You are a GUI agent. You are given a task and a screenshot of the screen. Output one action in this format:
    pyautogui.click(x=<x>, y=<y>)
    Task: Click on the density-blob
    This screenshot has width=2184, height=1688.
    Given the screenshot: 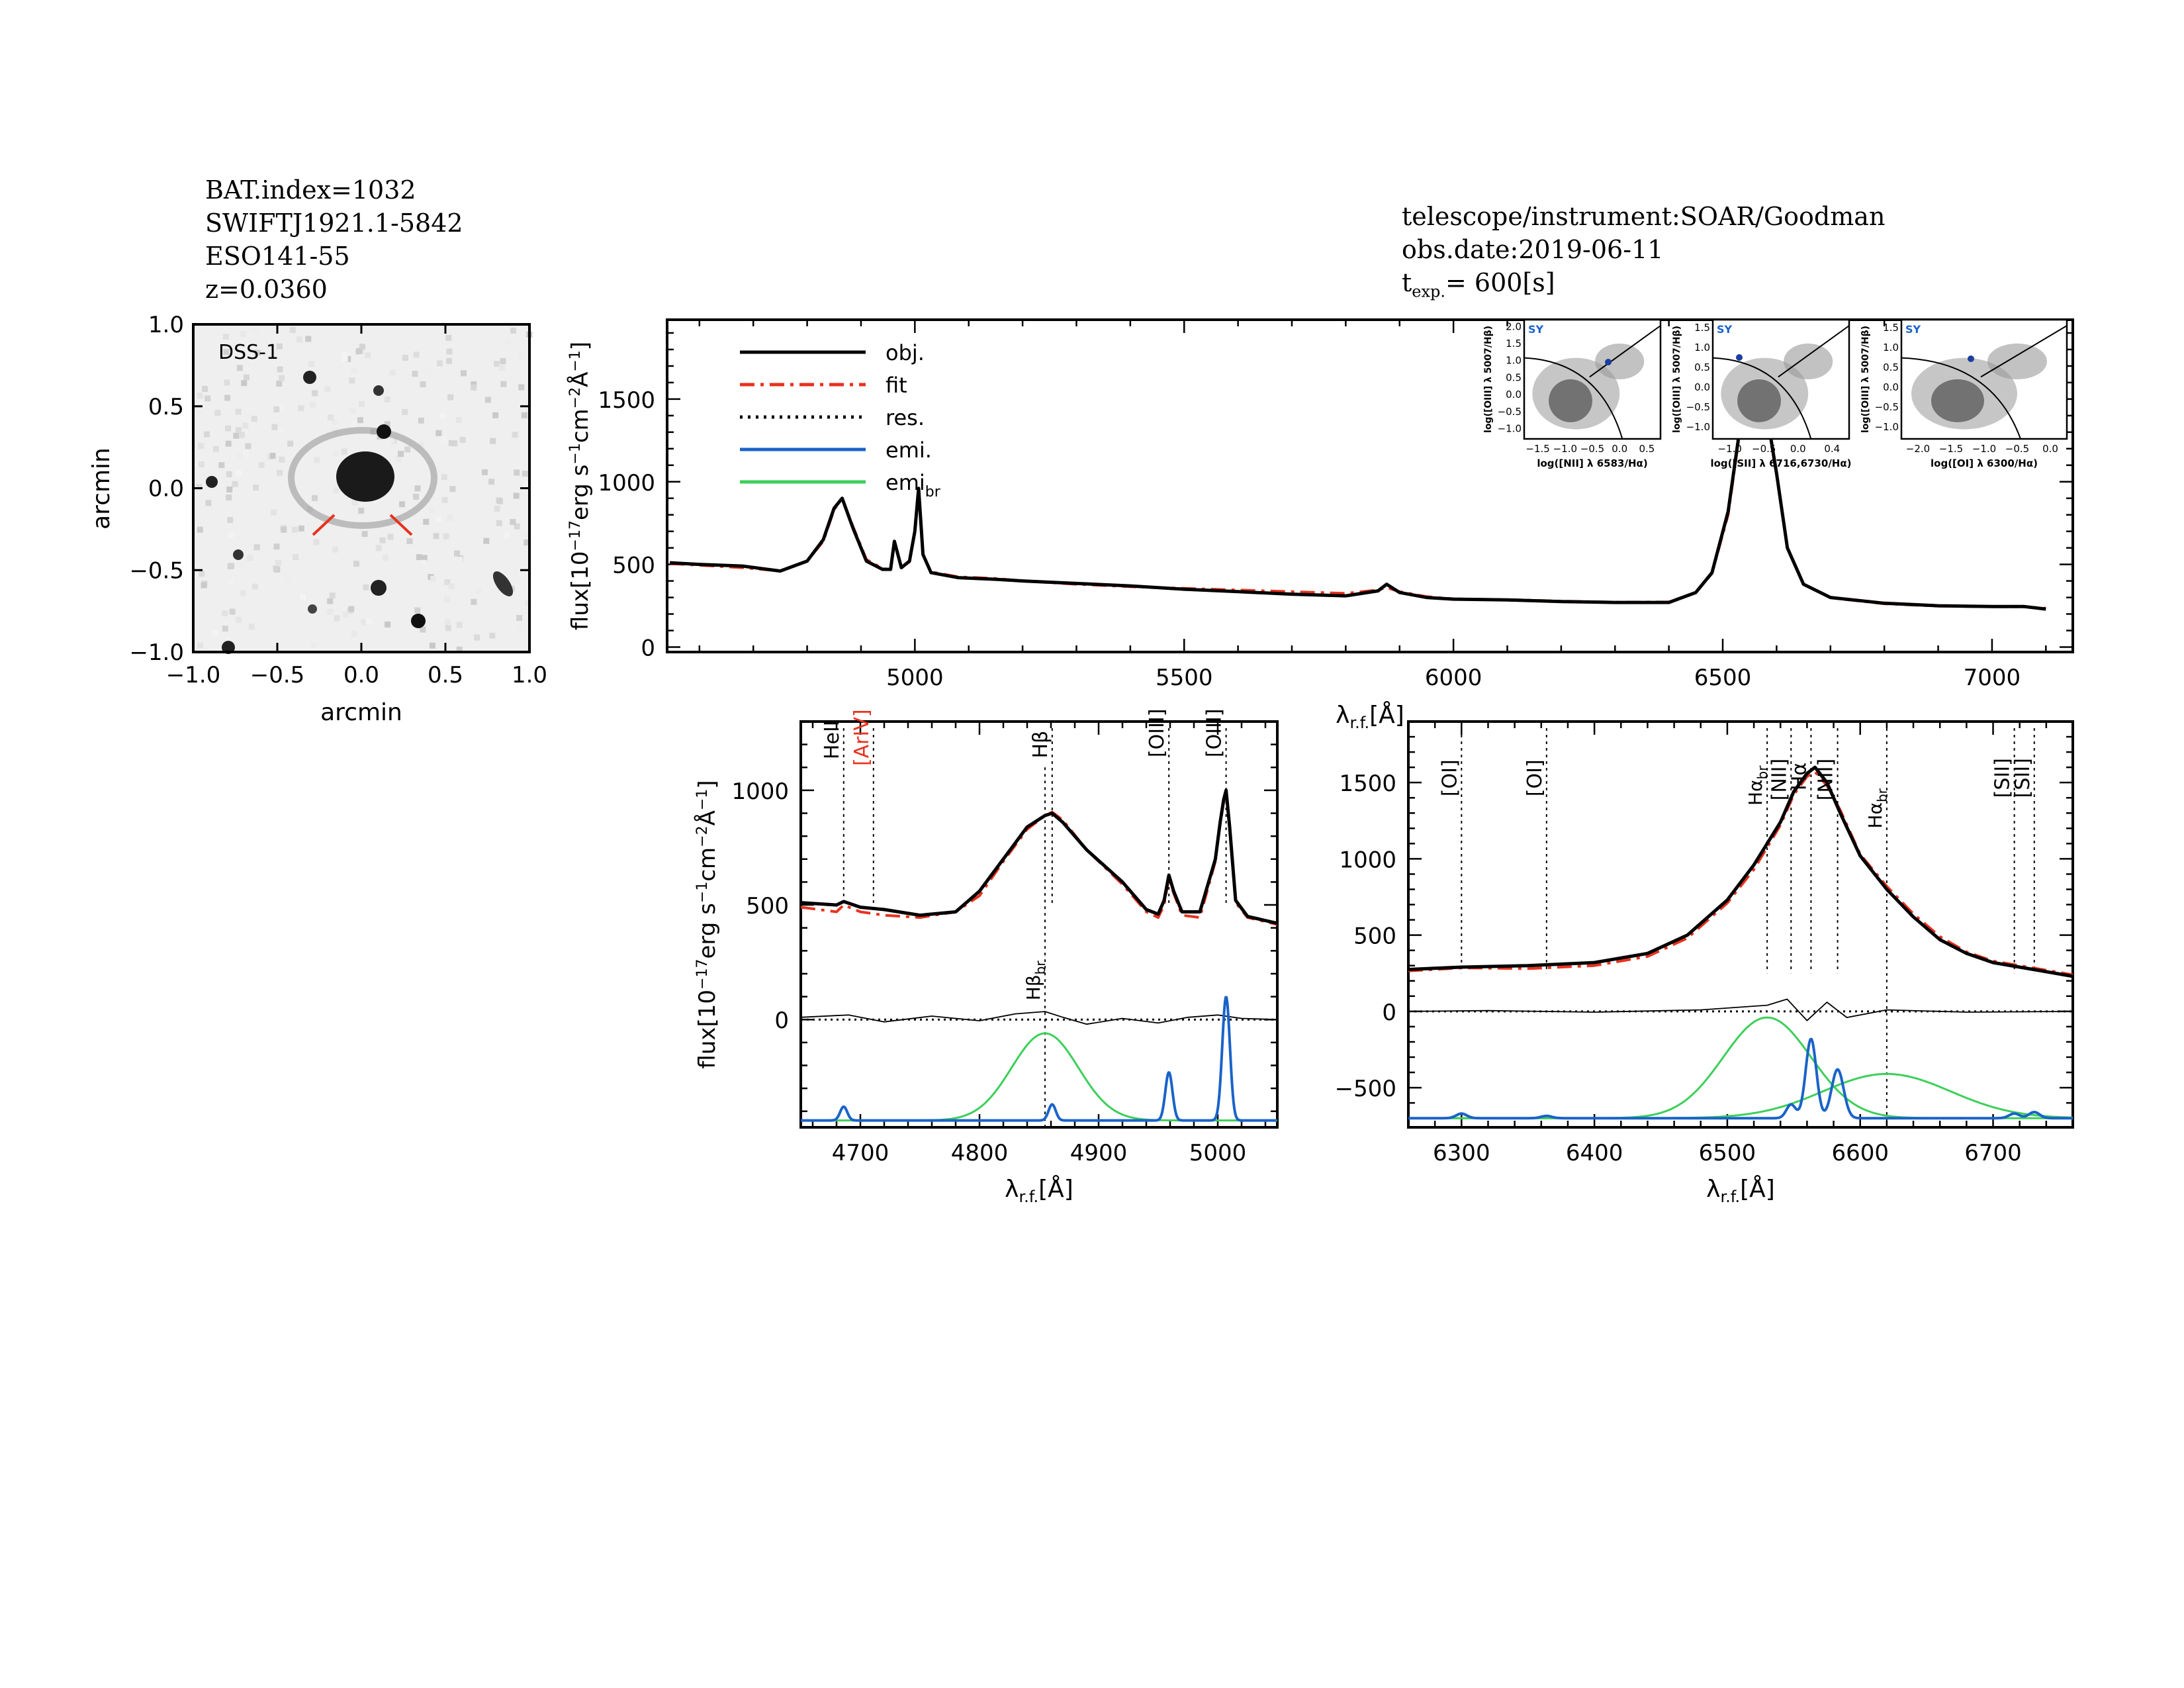 What is the action you would take?
    pyautogui.click(x=1620, y=361)
    